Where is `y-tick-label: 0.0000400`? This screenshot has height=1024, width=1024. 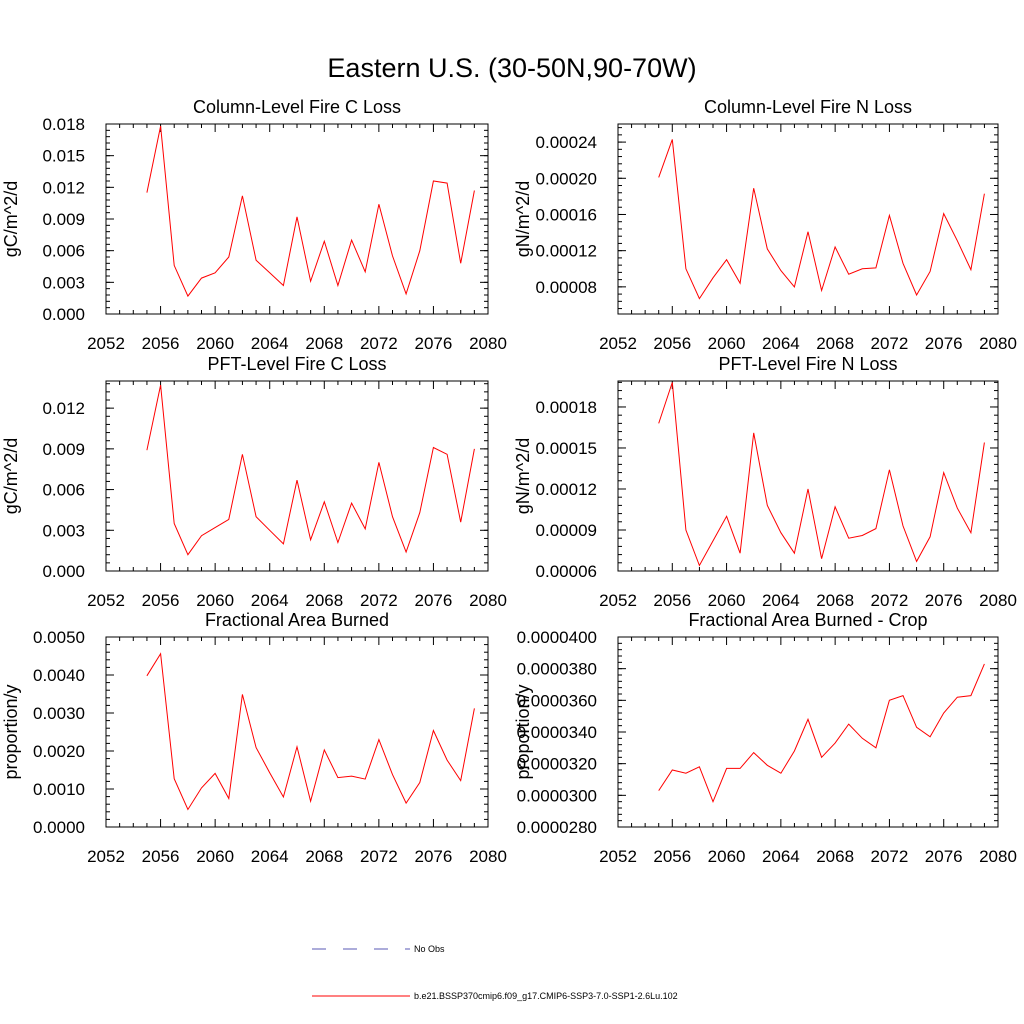 y-tick-label: 0.0000400 is located at coordinates (557, 637).